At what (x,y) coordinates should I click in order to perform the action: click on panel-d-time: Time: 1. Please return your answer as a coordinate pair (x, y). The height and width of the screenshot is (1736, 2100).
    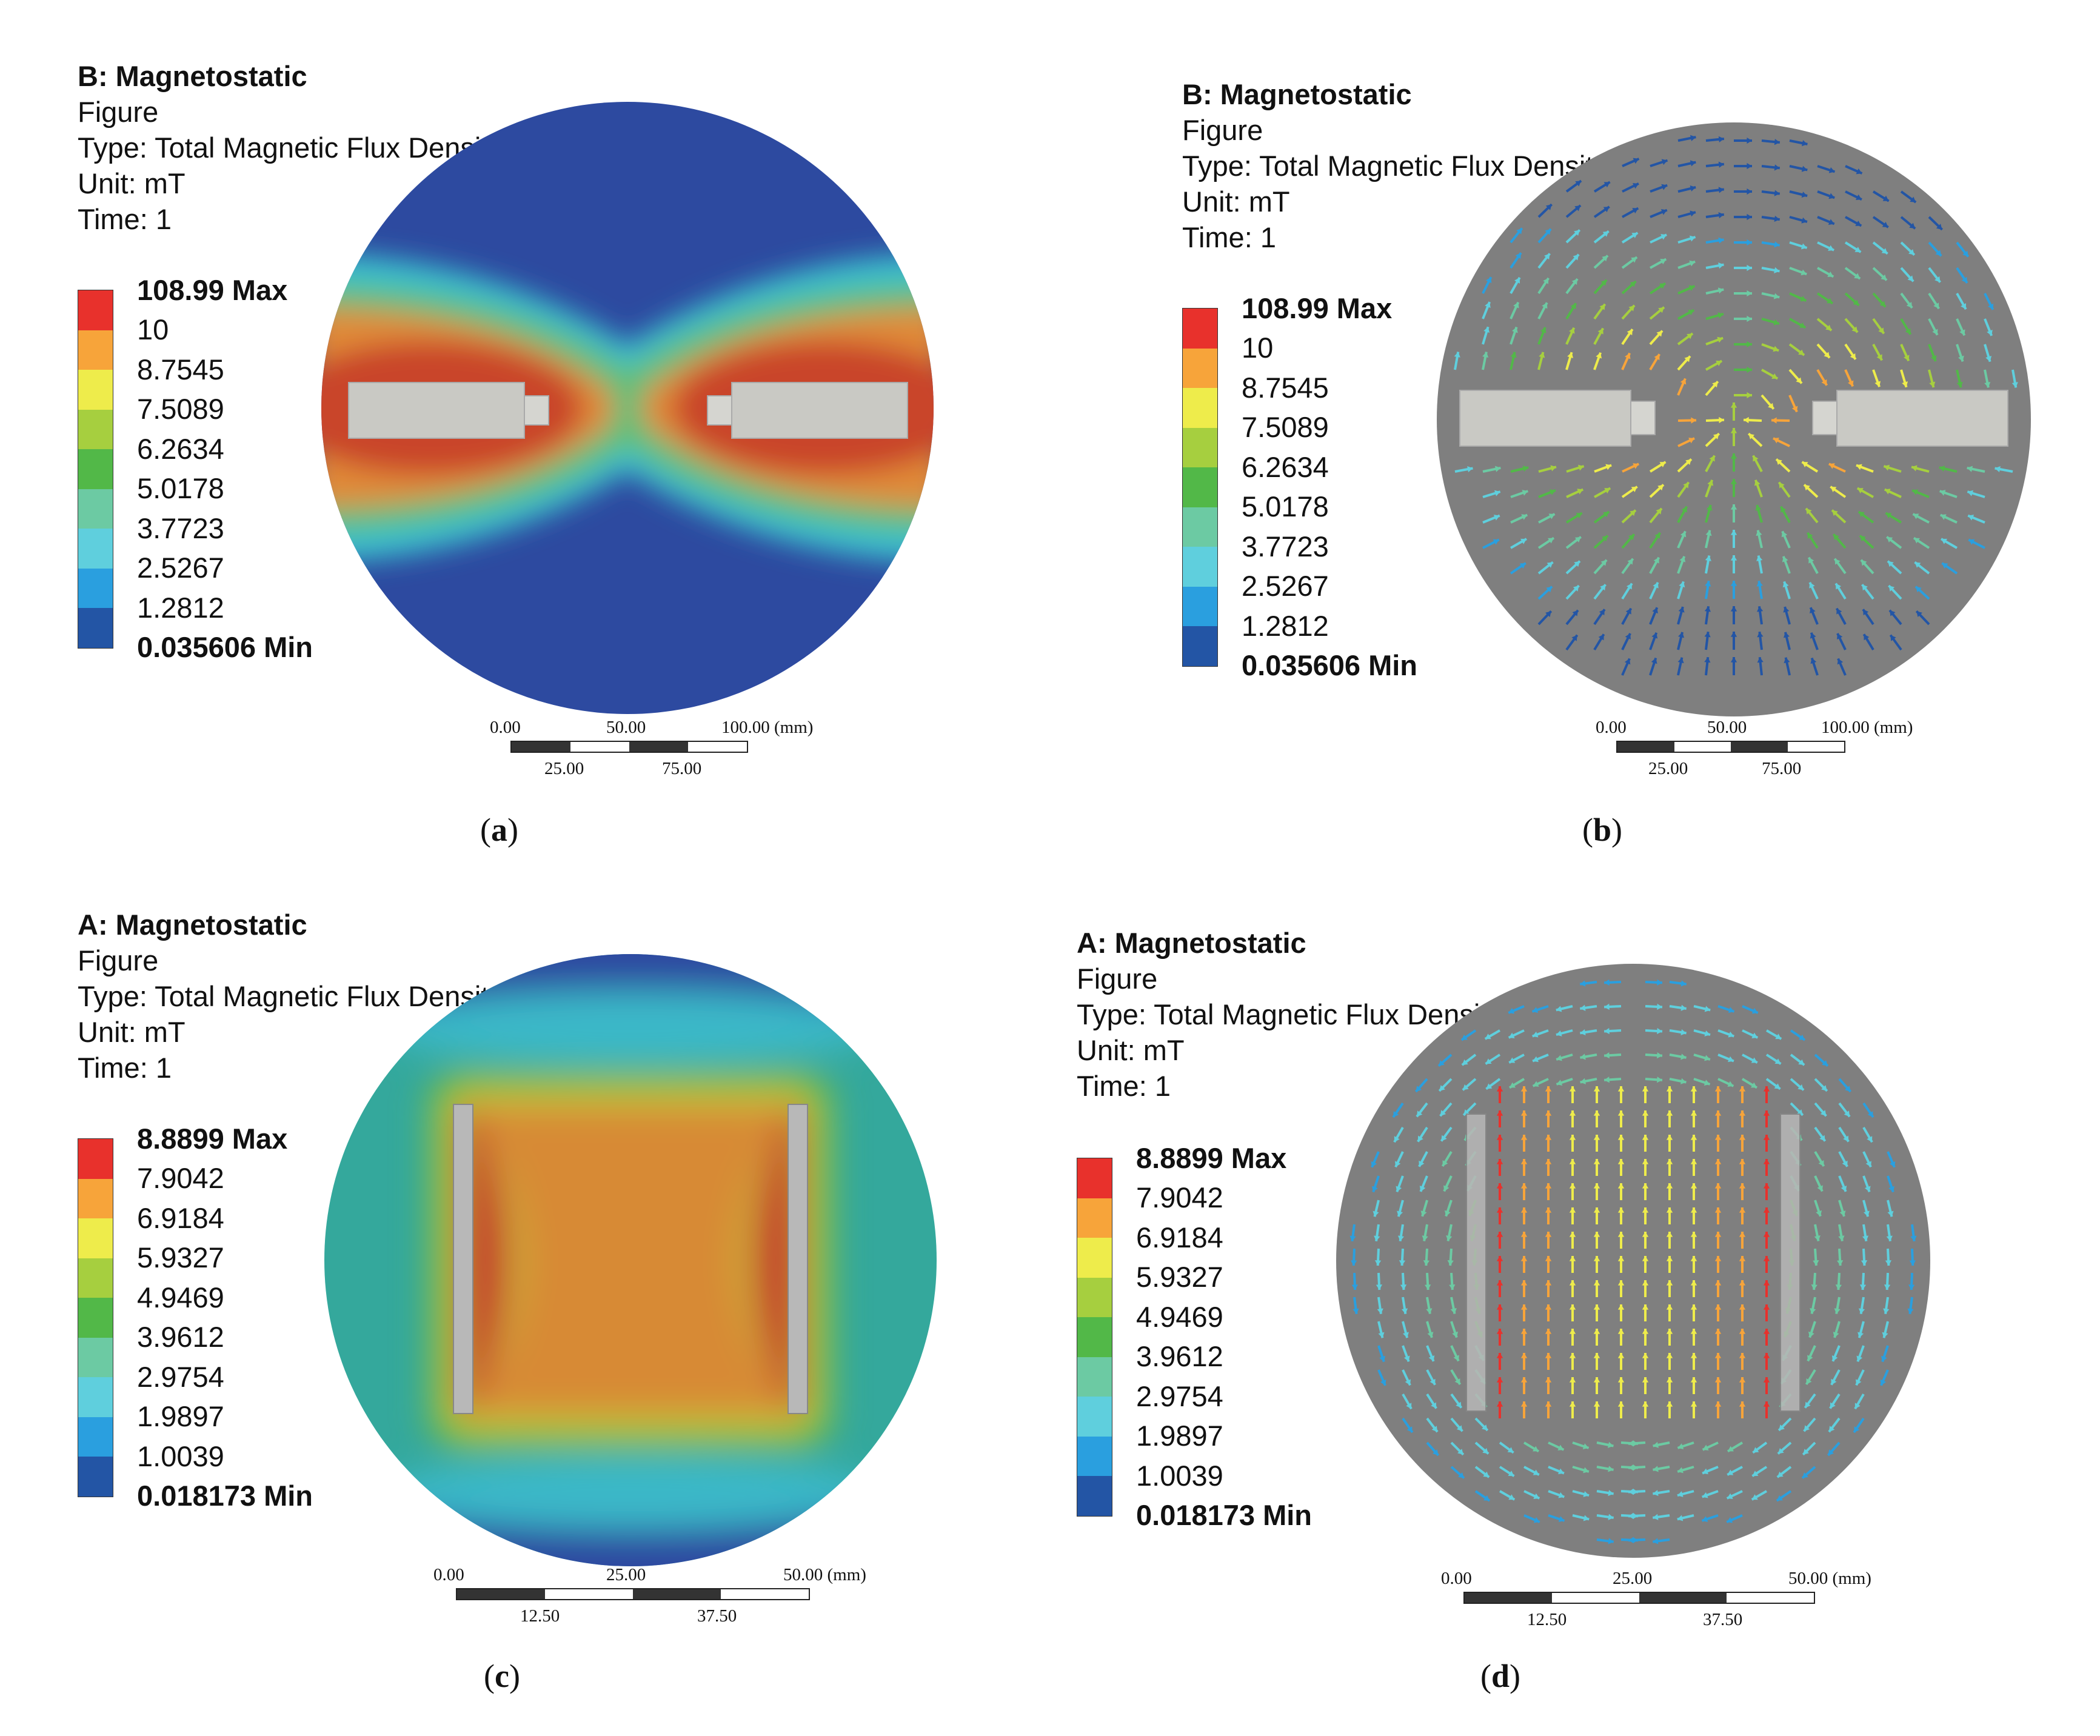
    Looking at the image, I should click on (1124, 1086).